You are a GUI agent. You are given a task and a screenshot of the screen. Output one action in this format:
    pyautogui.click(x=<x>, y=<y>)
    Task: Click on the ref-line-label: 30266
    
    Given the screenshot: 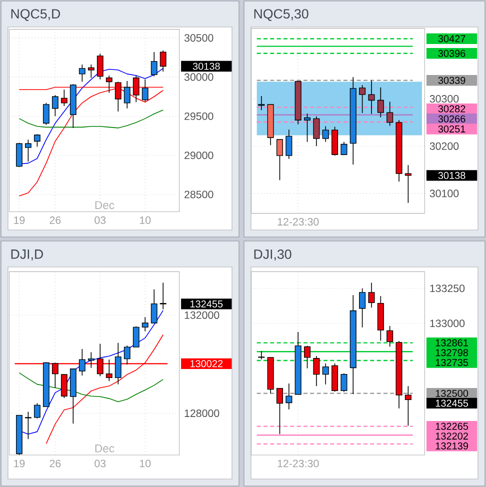 What is the action you would take?
    pyautogui.click(x=452, y=118)
    